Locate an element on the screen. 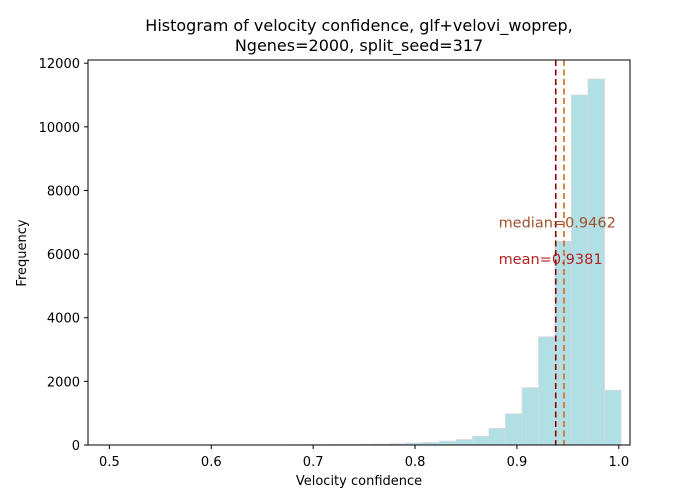  mean-label: mean=0.9381 is located at coordinates (551, 260).